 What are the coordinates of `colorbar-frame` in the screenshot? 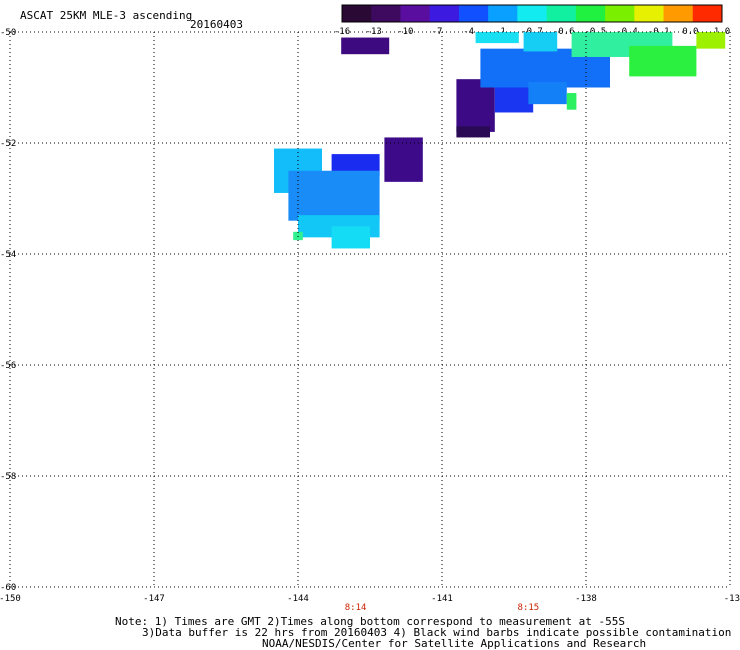 It's located at (532, 13).